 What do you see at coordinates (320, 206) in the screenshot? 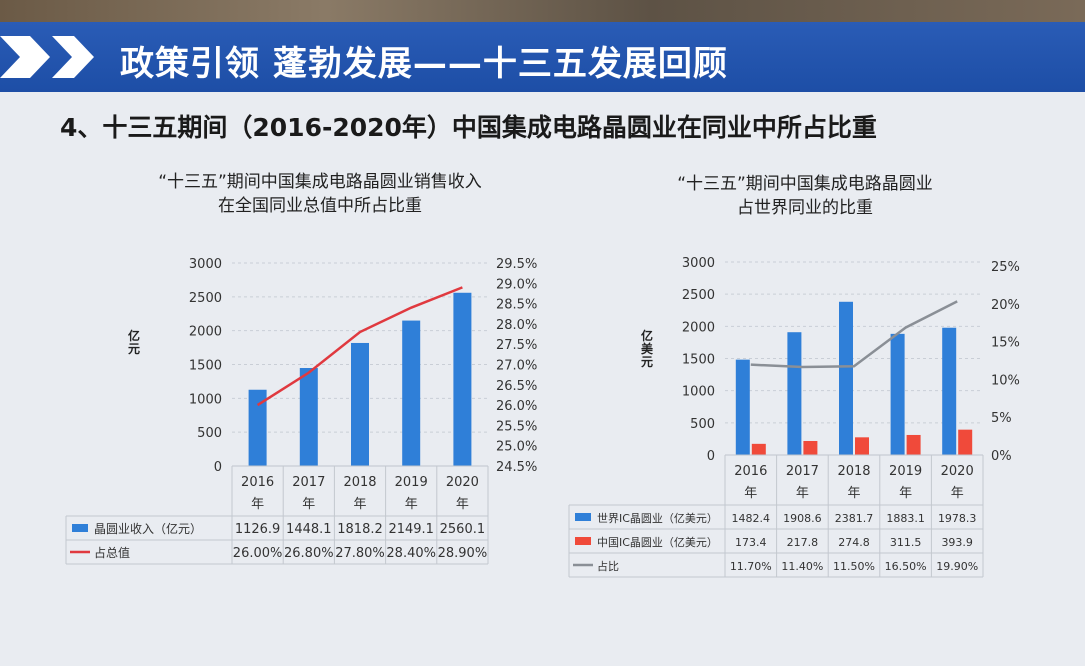
I see `chart1-title-line2: 在全国同业总值中所占比重` at bounding box center [320, 206].